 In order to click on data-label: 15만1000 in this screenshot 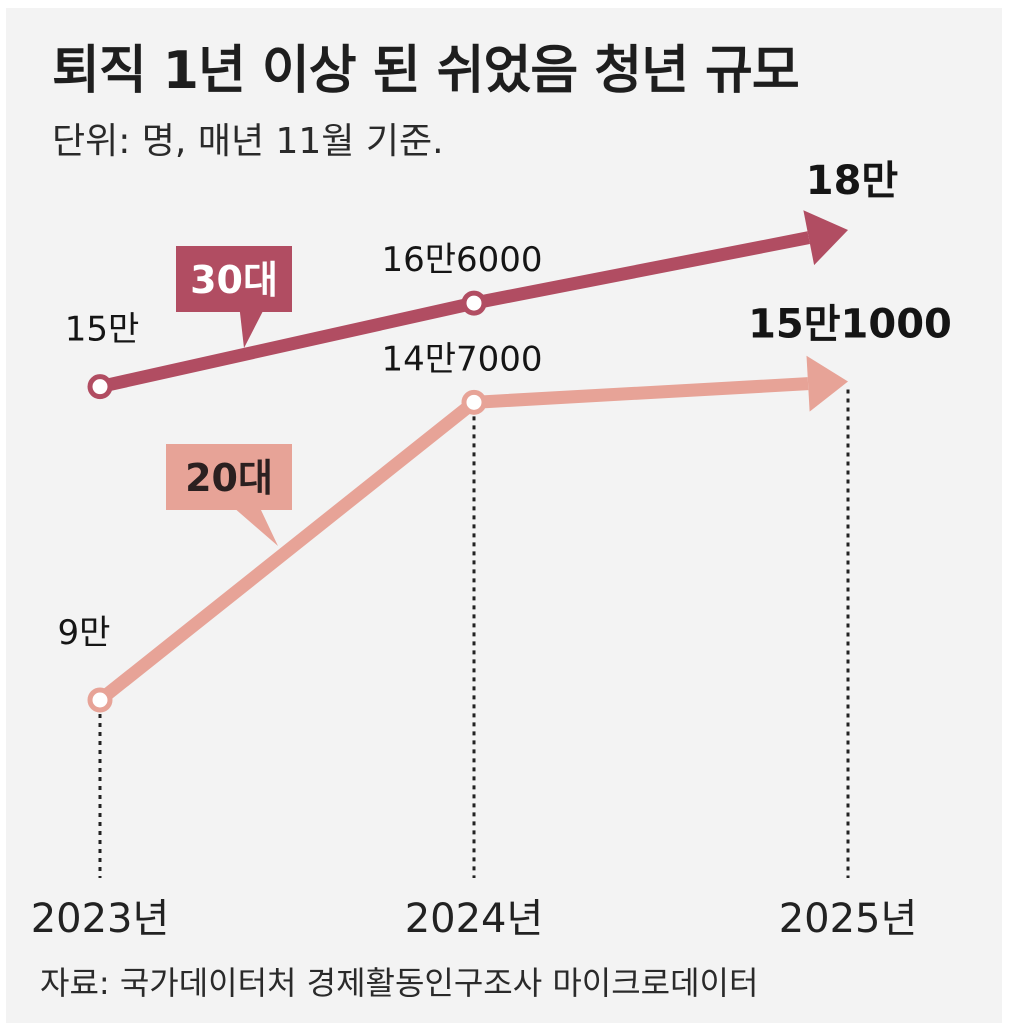, I will do `click(850, 324)`.